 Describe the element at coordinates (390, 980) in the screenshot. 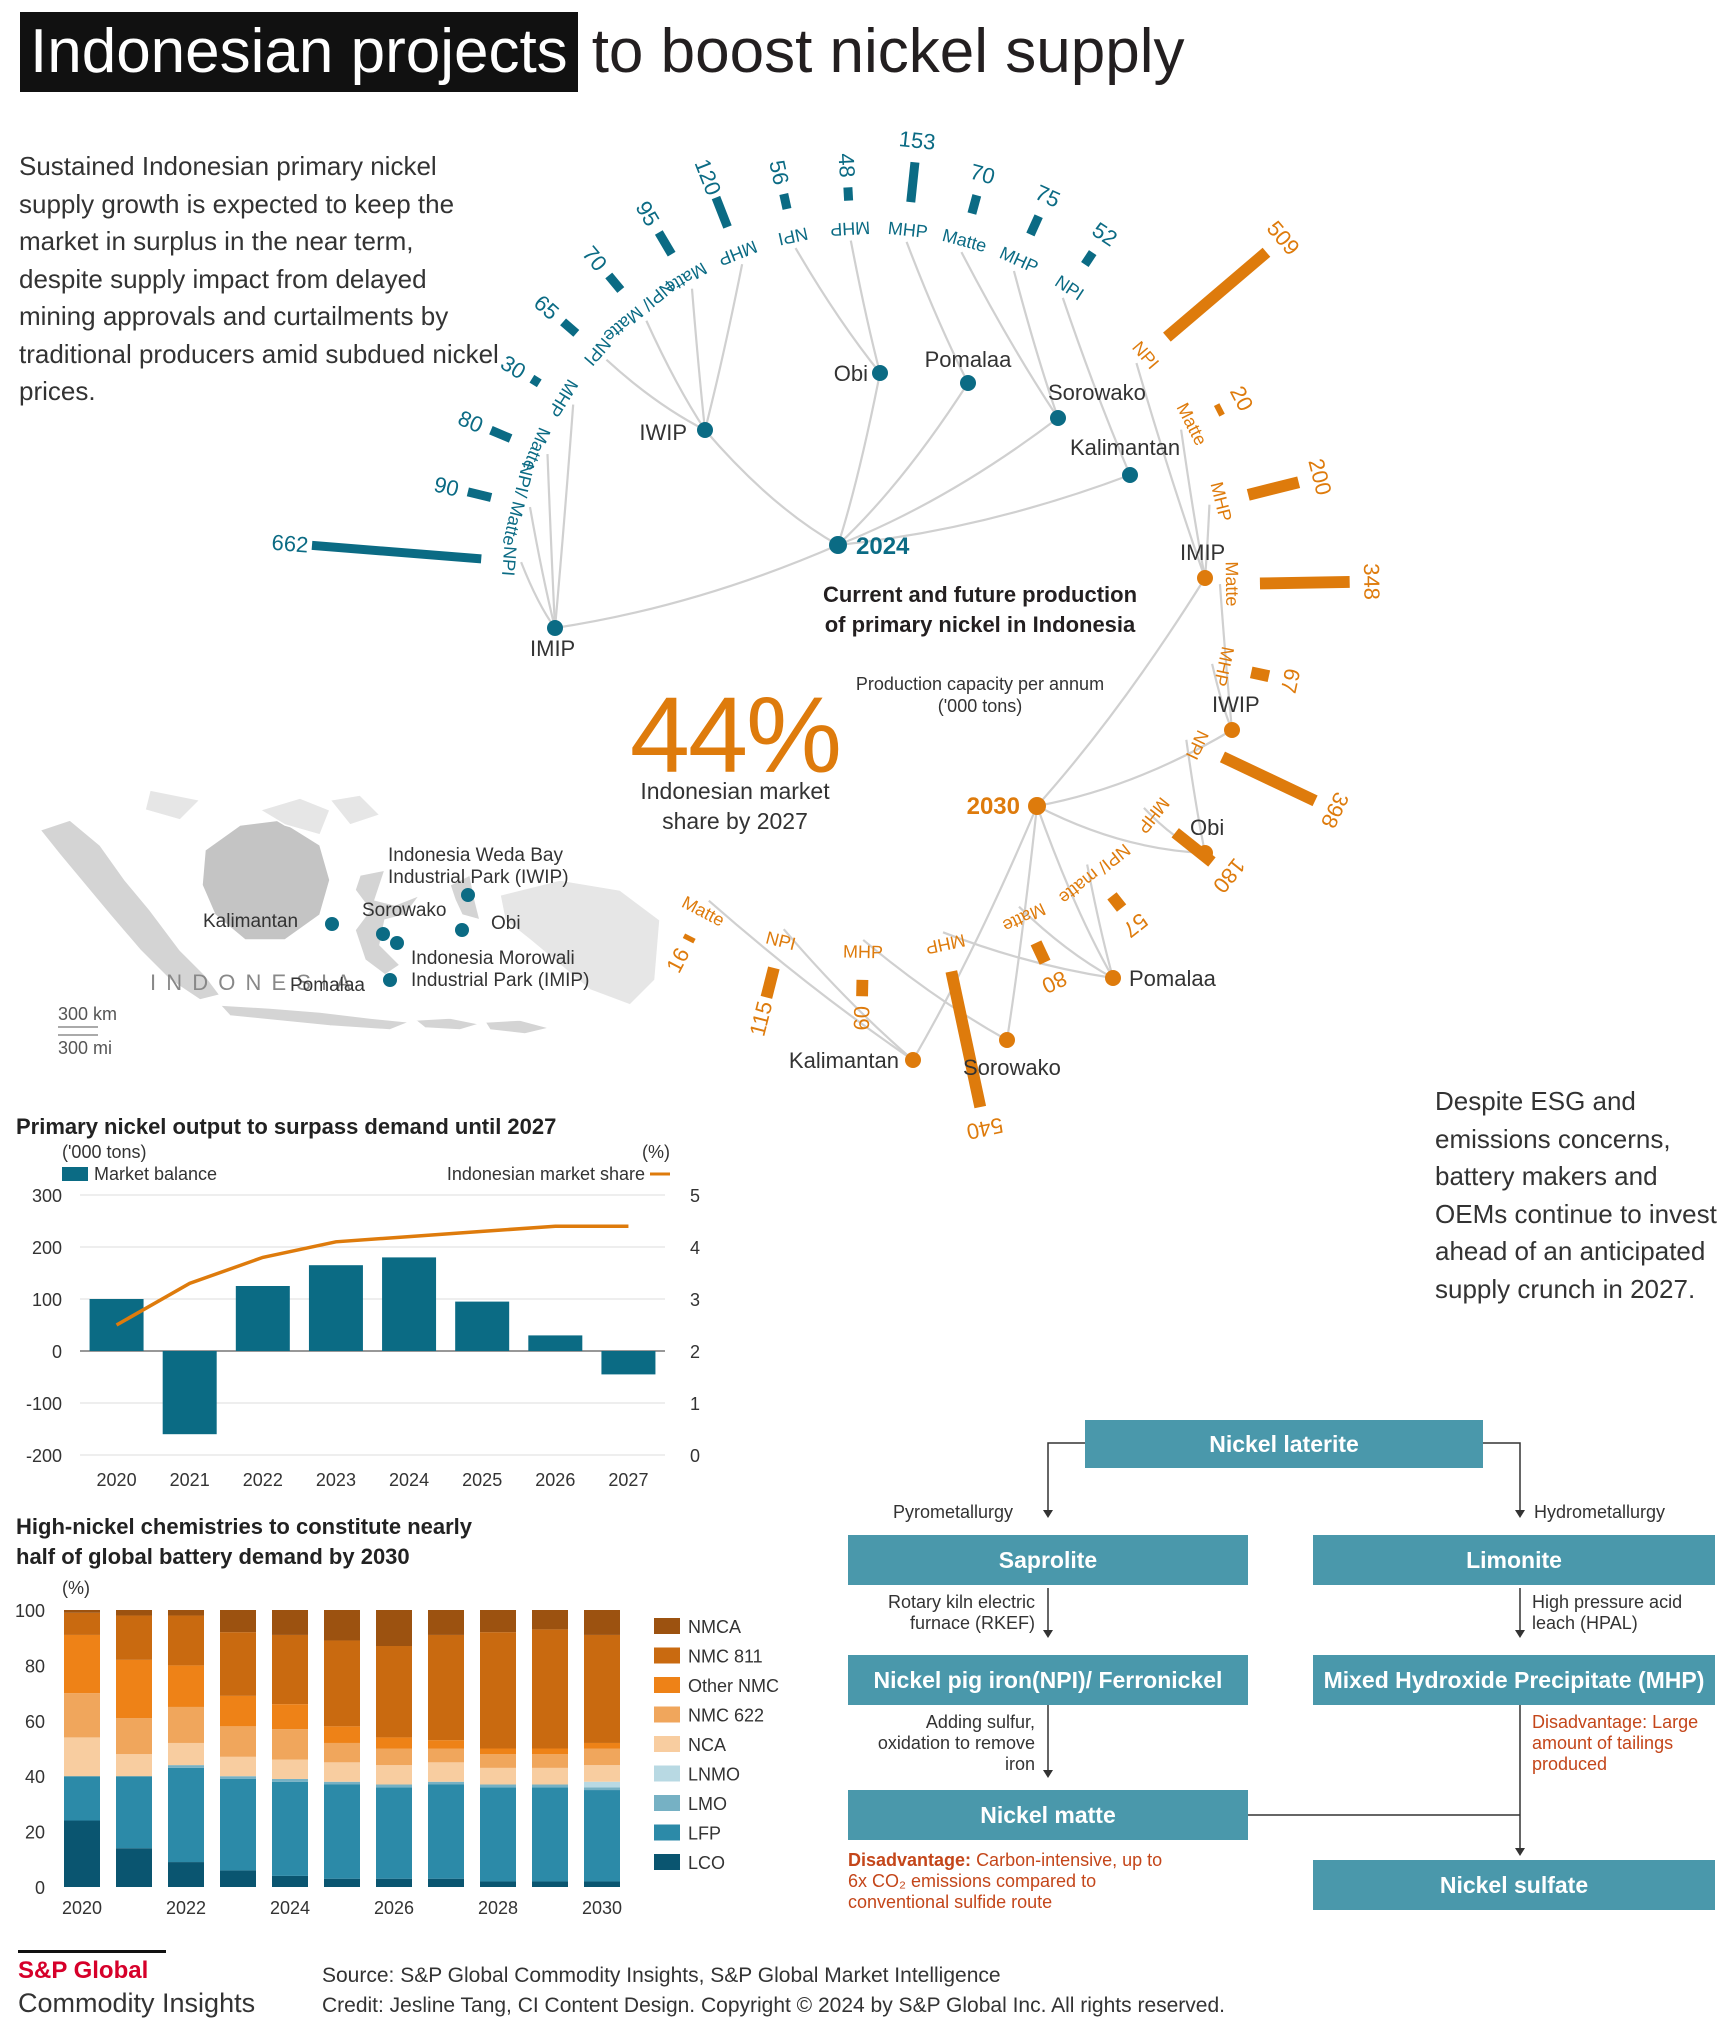

I see `marker-pomalaa` at that location.